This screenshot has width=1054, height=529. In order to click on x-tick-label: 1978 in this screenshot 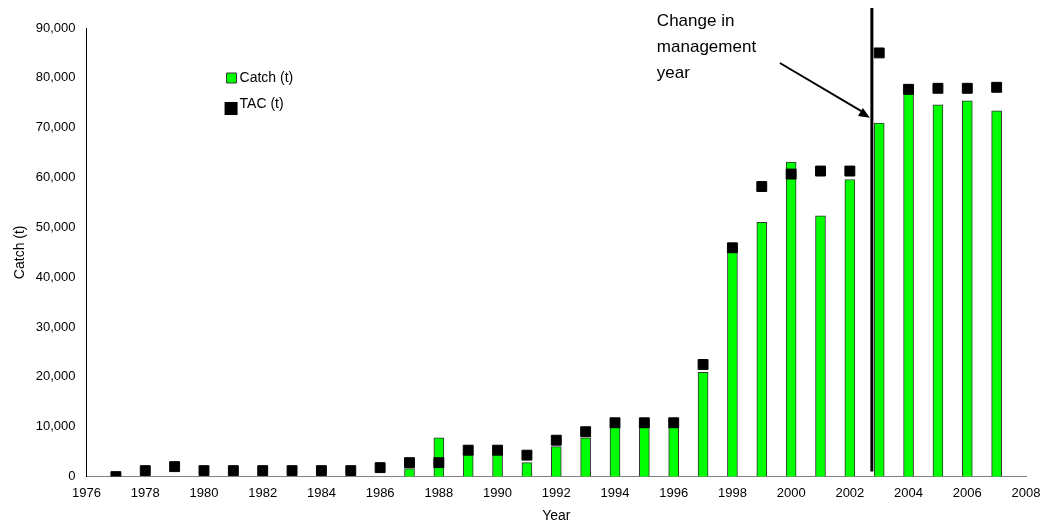, I will do `click(145, 492)`.